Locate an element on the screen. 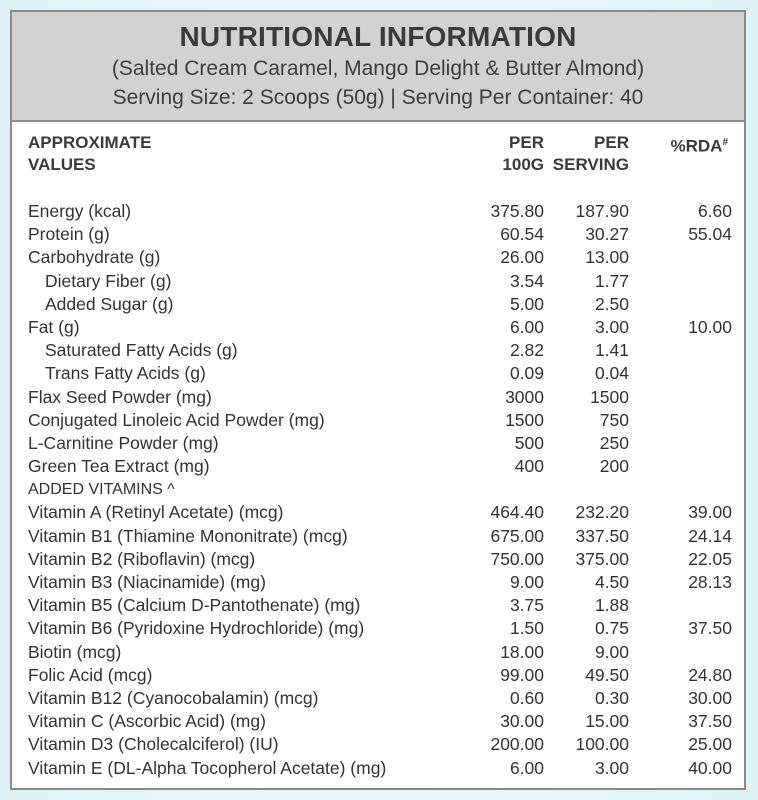 Image resolution: width=758 pixels, height=800 pixels. value-per-100g: 375.80 is located at coordinates (517, 211).